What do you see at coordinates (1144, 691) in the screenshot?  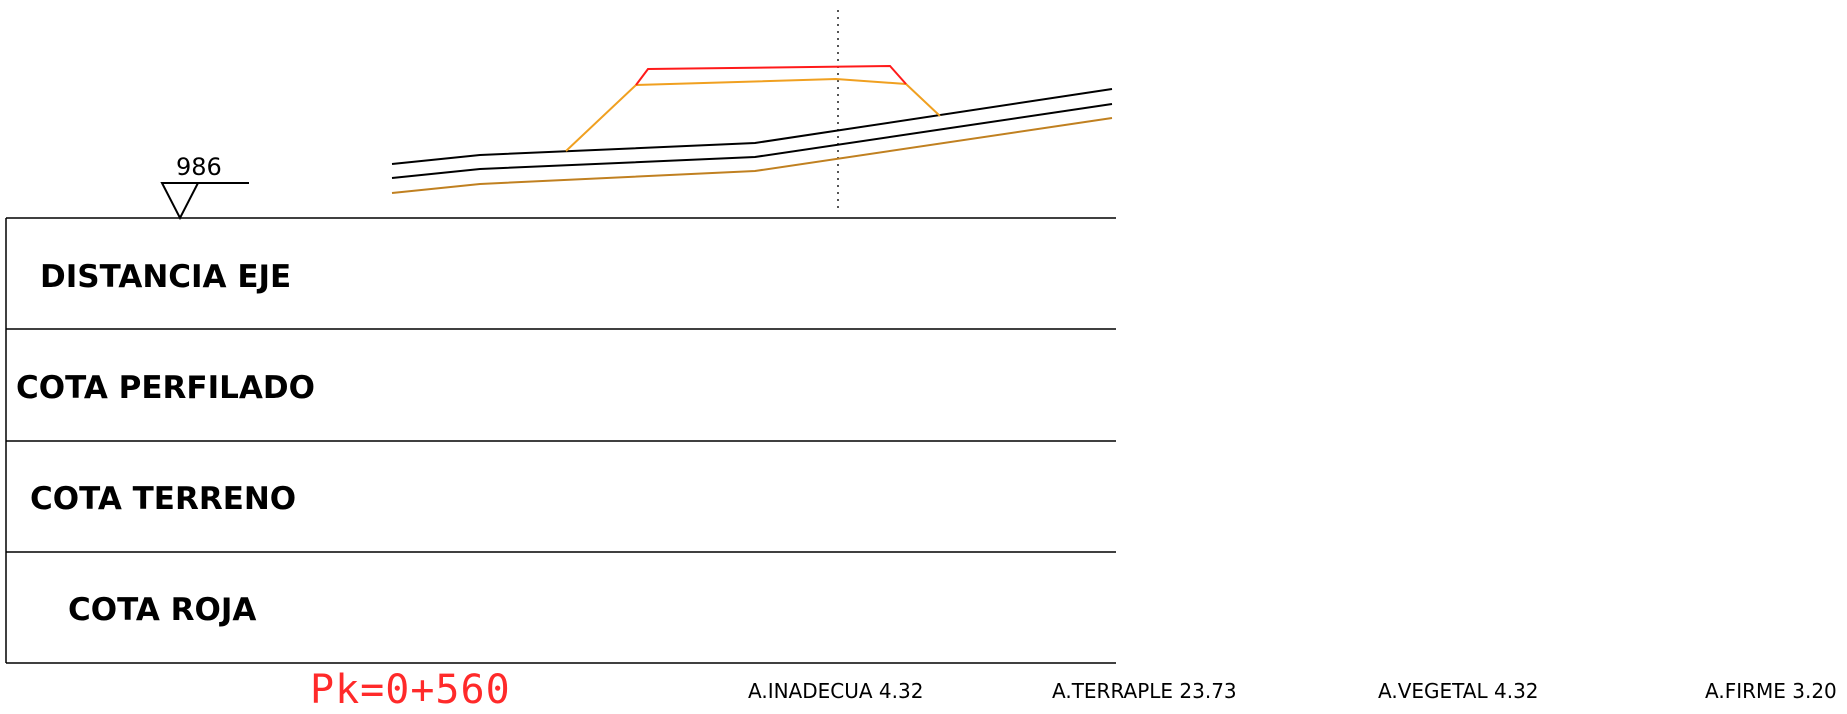 I see `area-label-terraple: A.TERRAPLE 23.73` at bounding box center [1144, 691].